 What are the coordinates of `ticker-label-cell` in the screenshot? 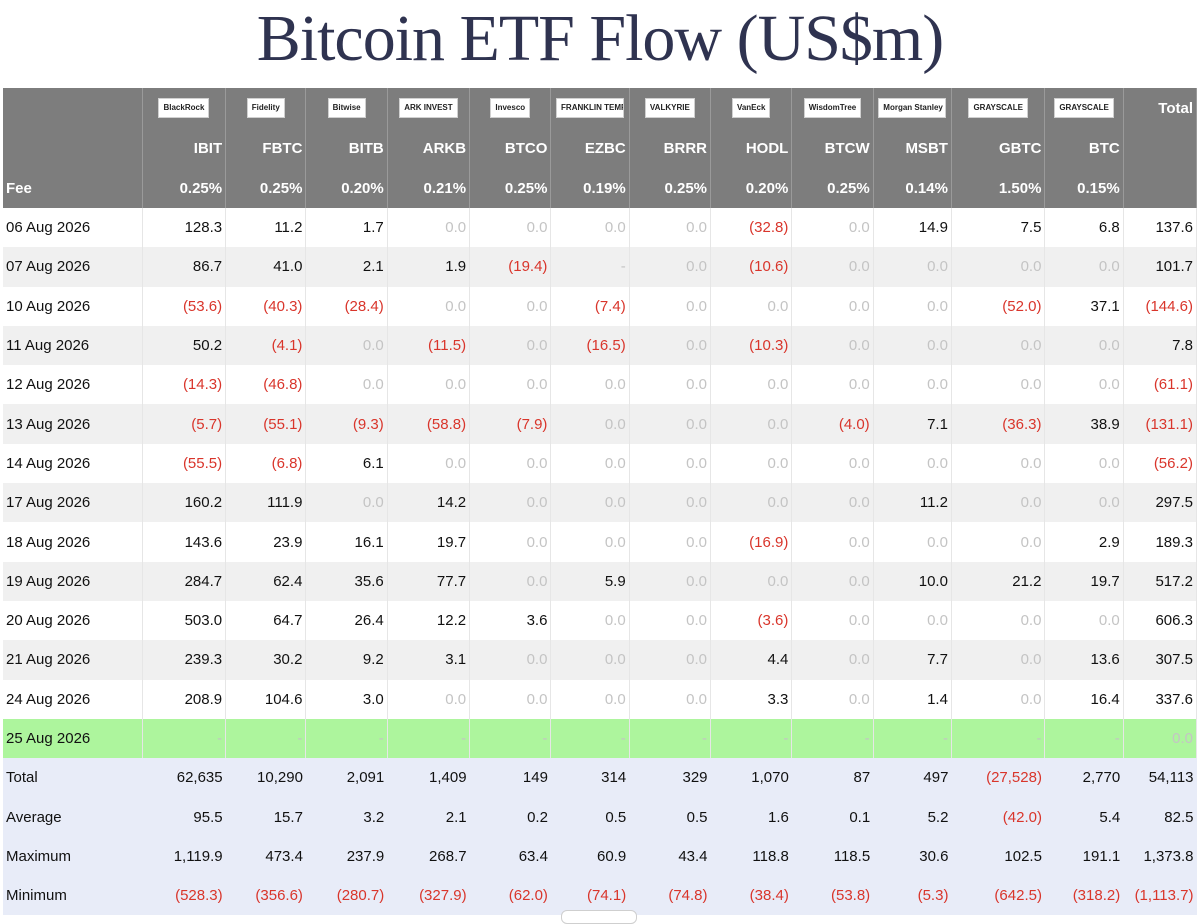 It's located at (73, 148).